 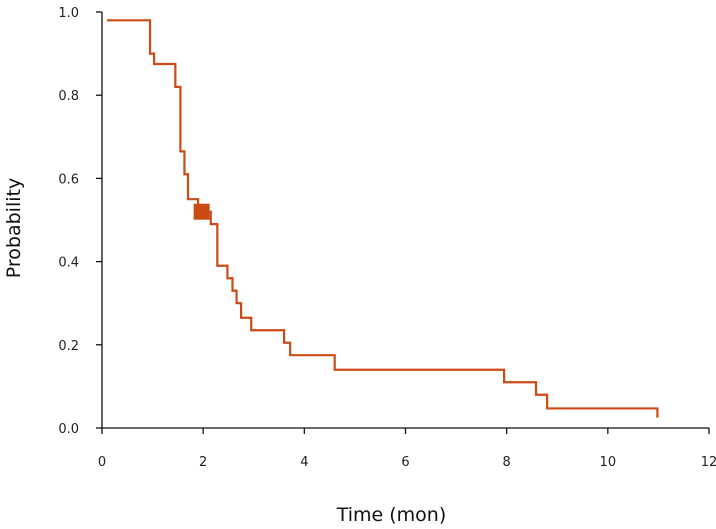 What do you see at coordinates (68, 429) in the screenshot?
I see `y-tick-label: 0.0` at bounding box center [68, 429].